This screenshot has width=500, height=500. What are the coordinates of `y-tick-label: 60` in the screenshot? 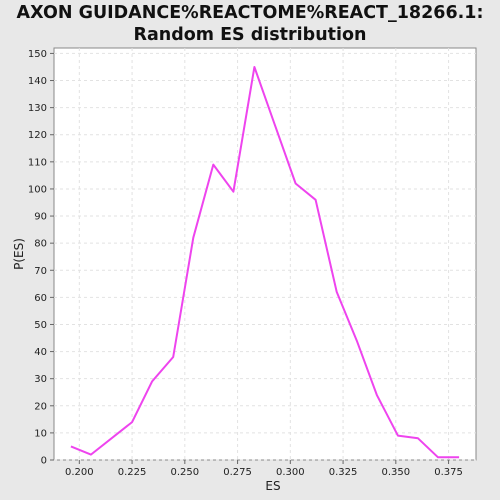 It's located at (40, 298).